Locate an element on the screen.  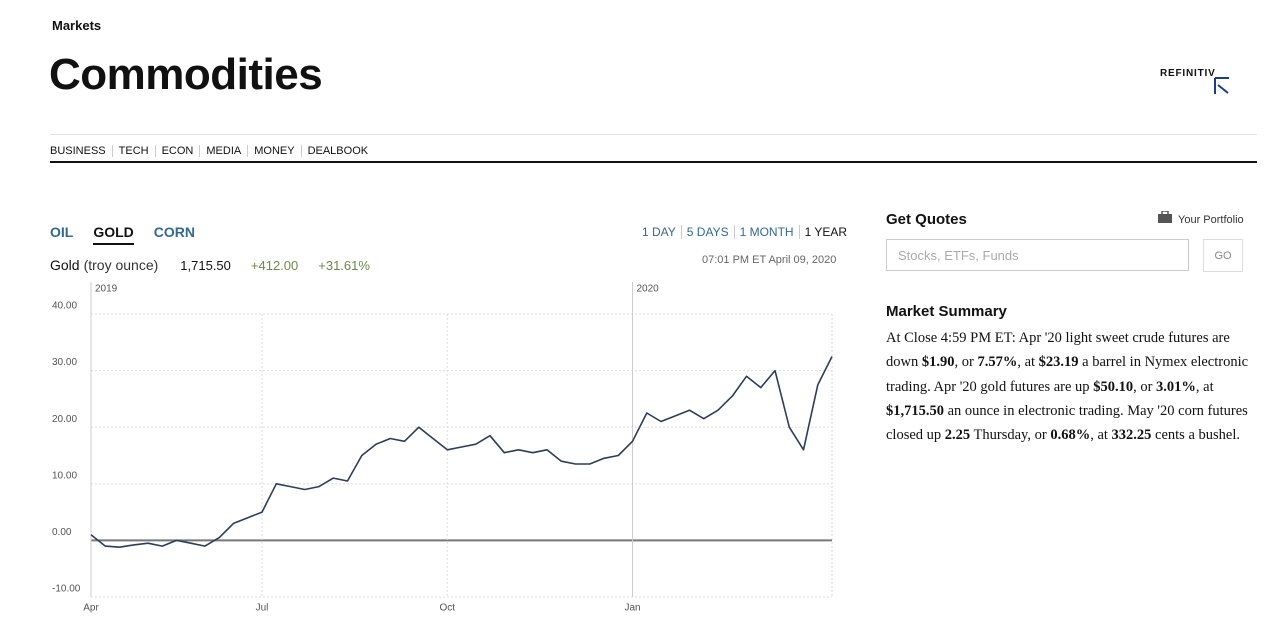
tab: CORN is located at coordinates (174, 232).